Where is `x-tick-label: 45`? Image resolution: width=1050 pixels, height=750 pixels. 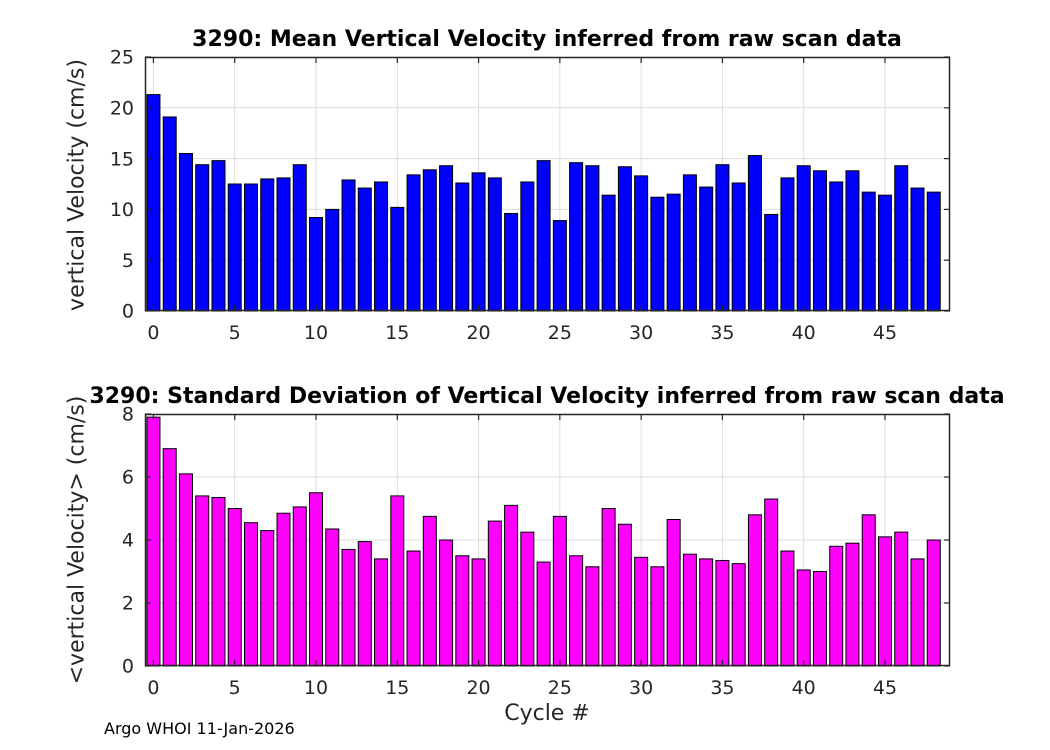 x-tick-label: 45 is located at coordinates (885, 333).